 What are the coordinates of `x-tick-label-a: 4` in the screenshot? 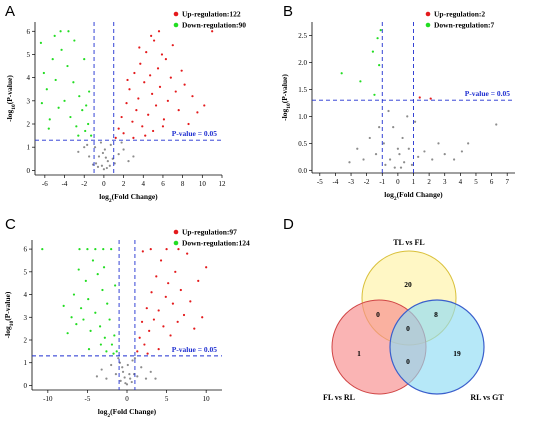 It's located at (144, 184).